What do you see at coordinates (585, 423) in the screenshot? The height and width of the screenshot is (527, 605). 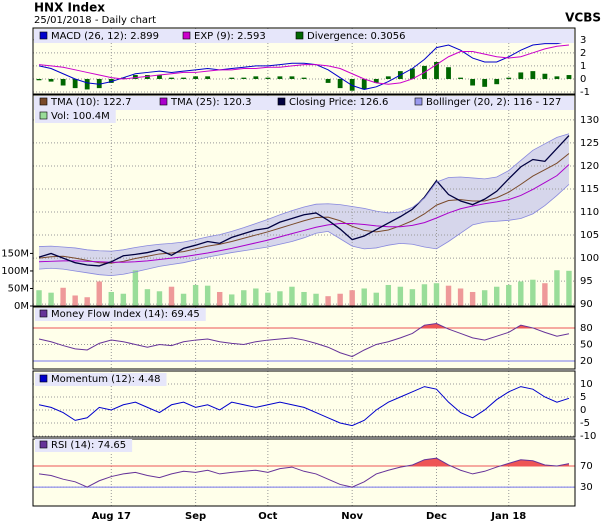 I see `y-tick-label: -5` at bounding box center [585, 423].